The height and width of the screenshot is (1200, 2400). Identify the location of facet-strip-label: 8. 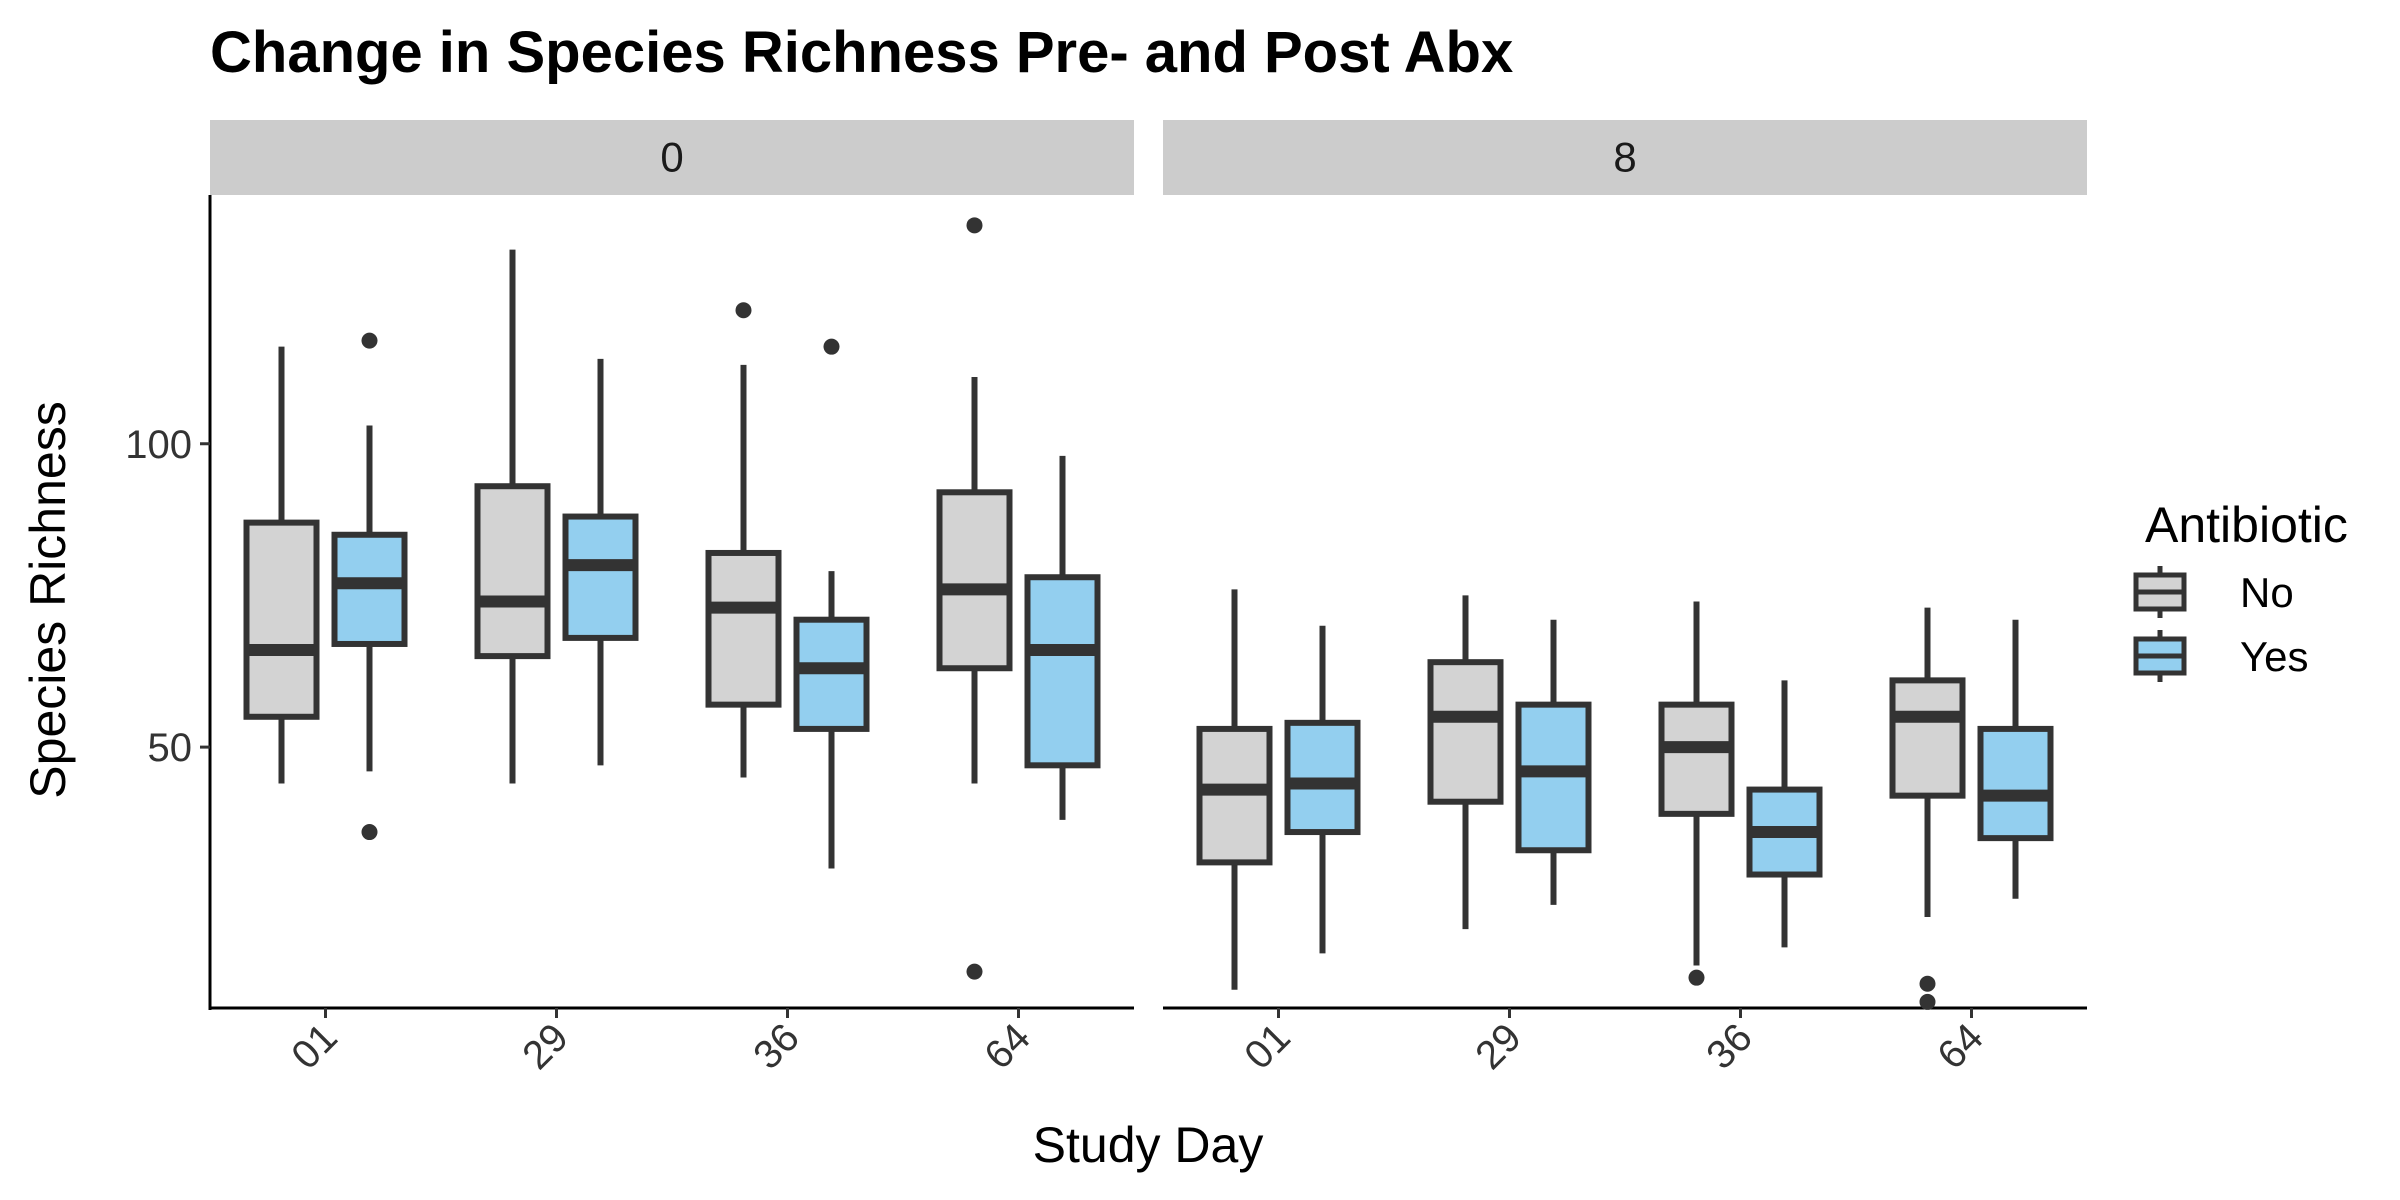
(1624, 157).